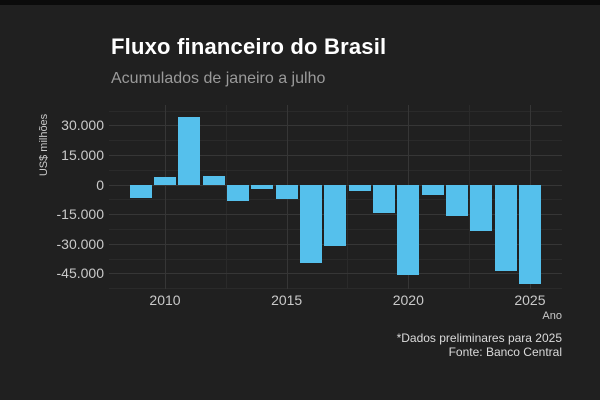 The image size is (600, 400). Describe the element at coordinates (286, 192) in the screenshot. I see `bar-2015` at that location.